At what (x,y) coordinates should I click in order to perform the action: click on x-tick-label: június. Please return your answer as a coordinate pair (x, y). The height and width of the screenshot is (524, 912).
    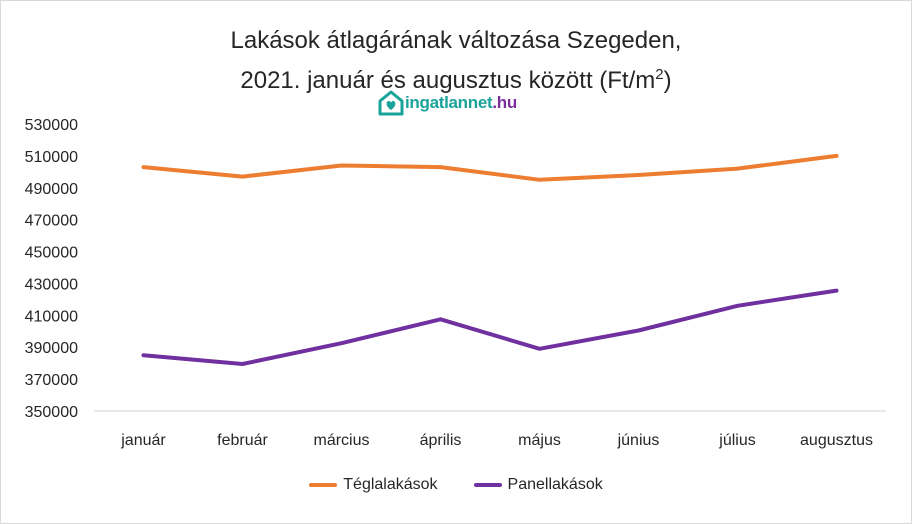
    Looking at the image, I should click on (638, 440).